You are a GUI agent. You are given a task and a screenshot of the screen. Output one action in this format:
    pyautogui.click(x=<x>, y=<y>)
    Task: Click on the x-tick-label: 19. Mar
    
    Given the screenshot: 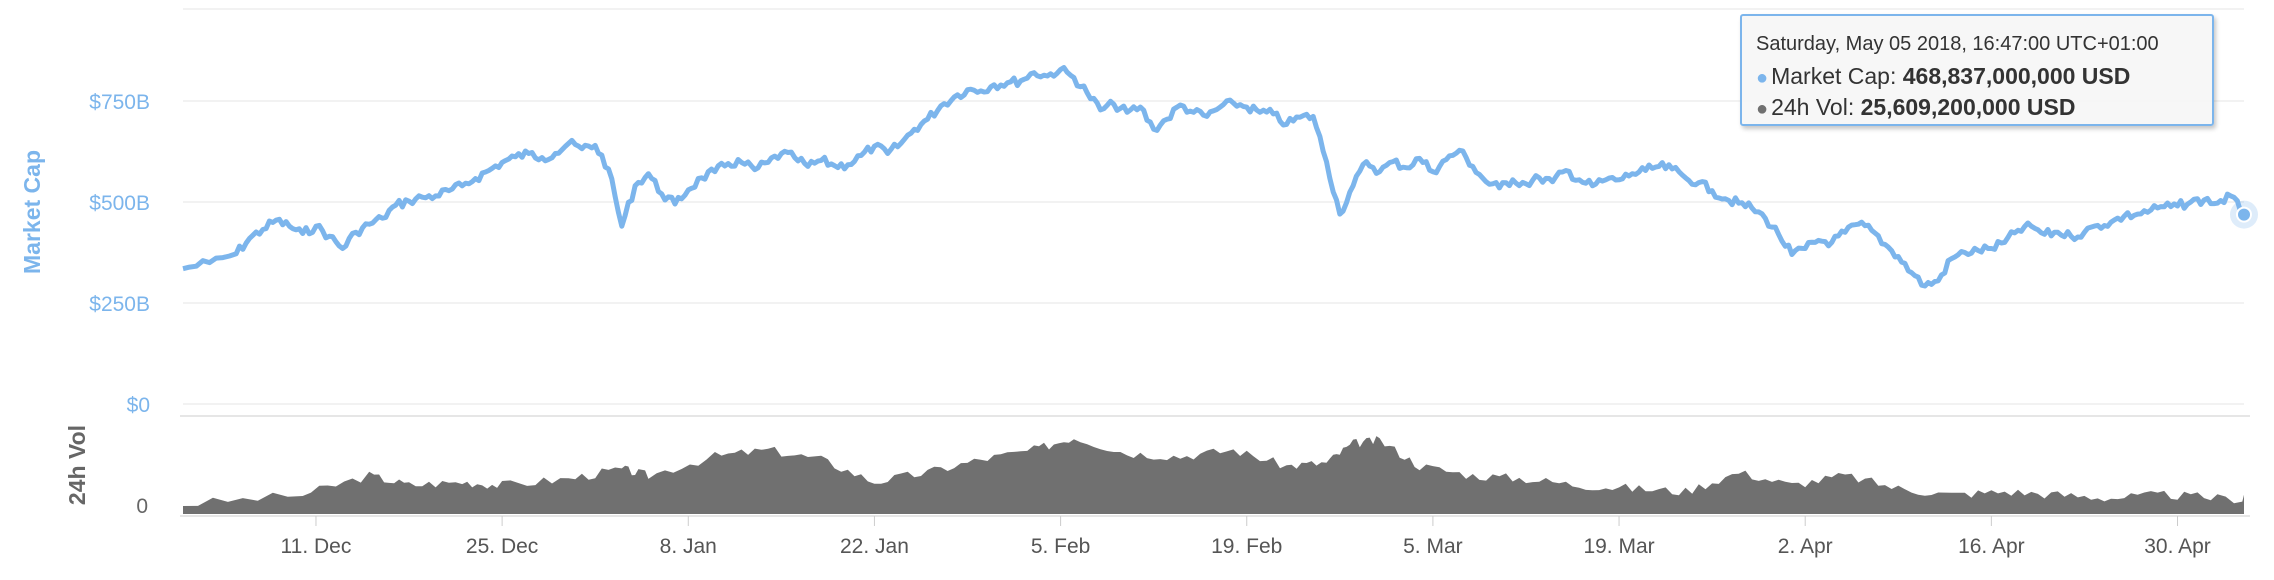 What is the action you would take?
    pyautogui.click(x=1618, y=546)
    